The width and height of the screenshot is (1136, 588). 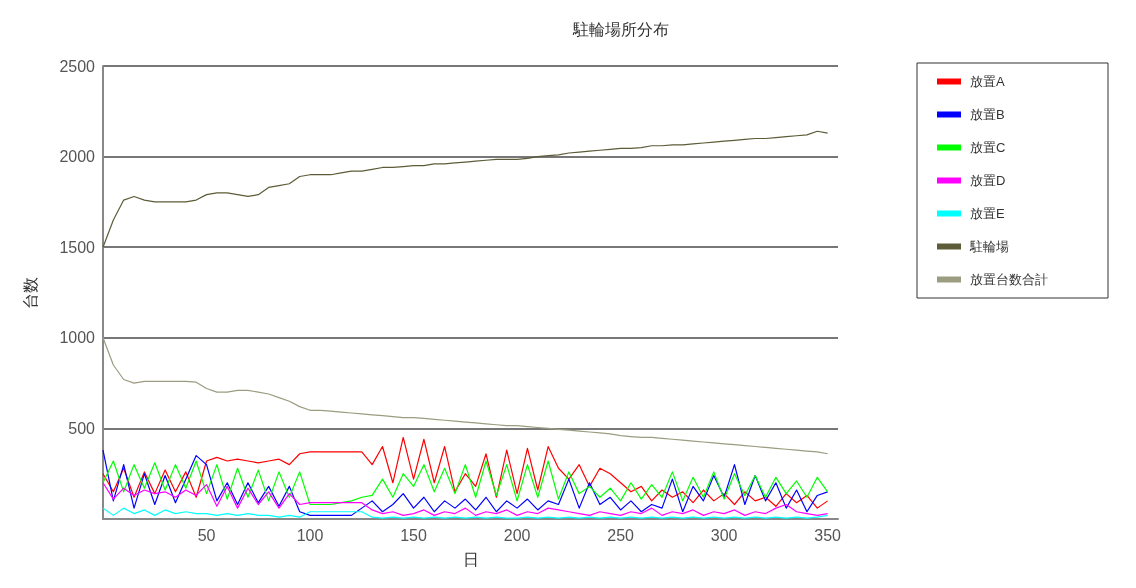 What do you see at coordinates (77, 338) in the screenshot?
I see `y-tick-label: 1000` at bounding box center [77, 338].